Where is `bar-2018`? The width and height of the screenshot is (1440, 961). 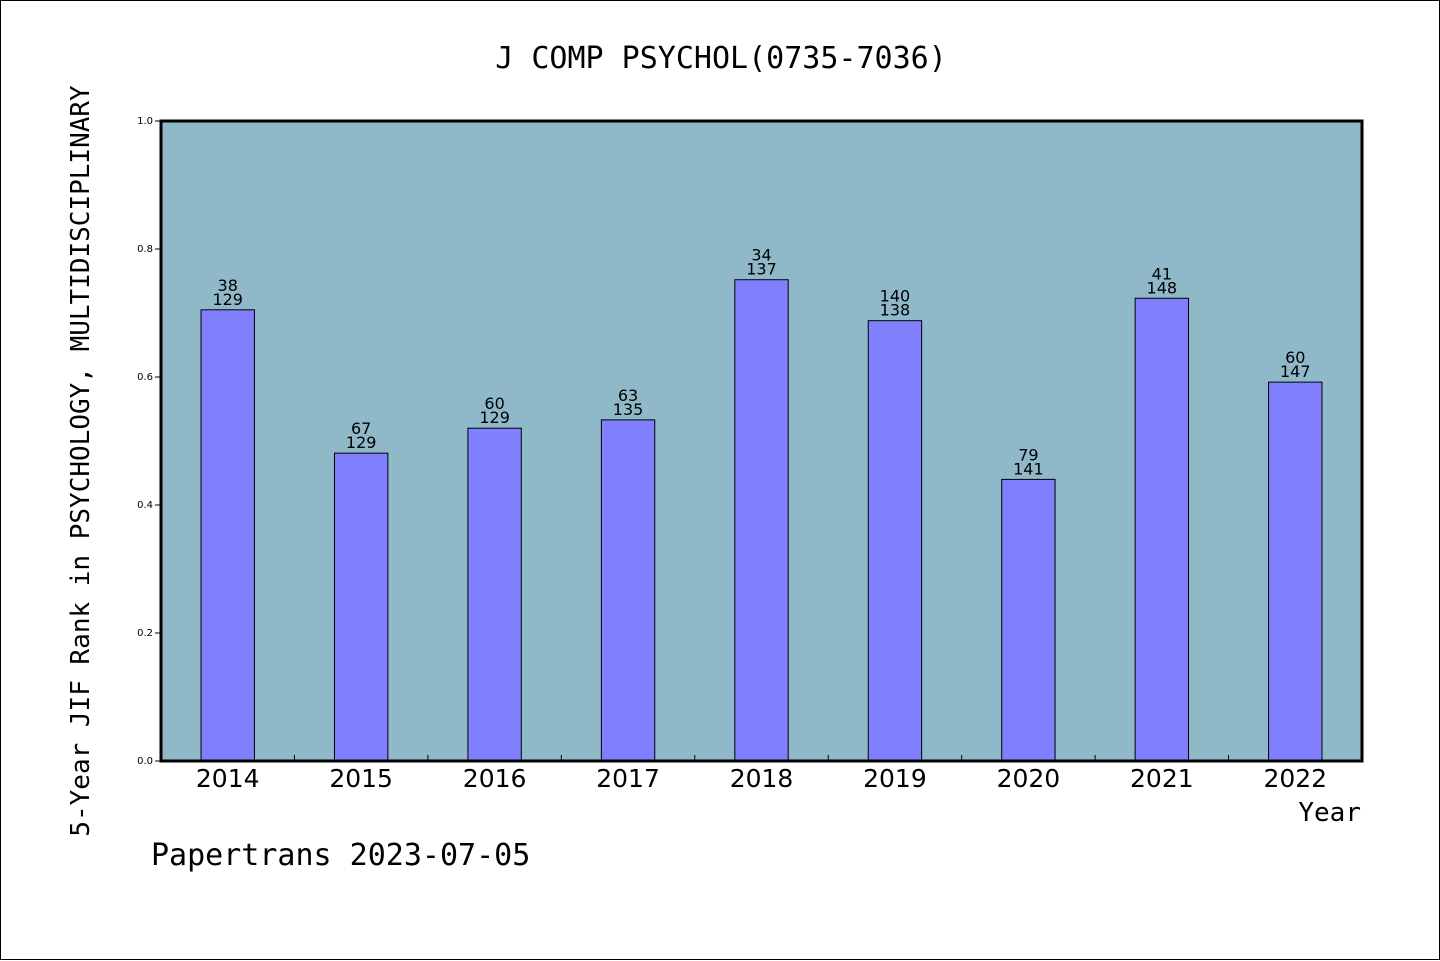 bar-2018 is located at coordinates (761, 520).